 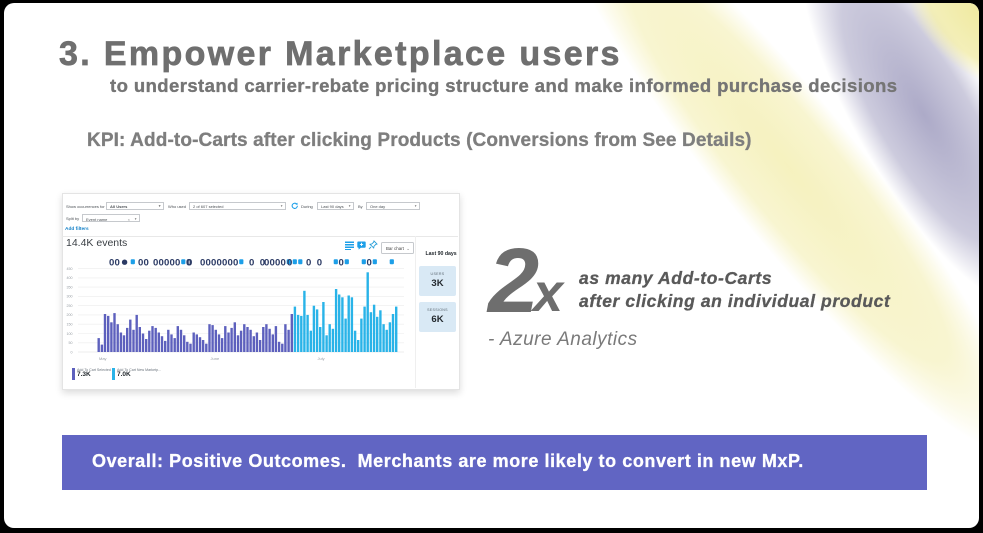 What do you see at coordinates (70, 325) in the screenshot?
I see `svg-text: 150` at bounding box center [70, 325].